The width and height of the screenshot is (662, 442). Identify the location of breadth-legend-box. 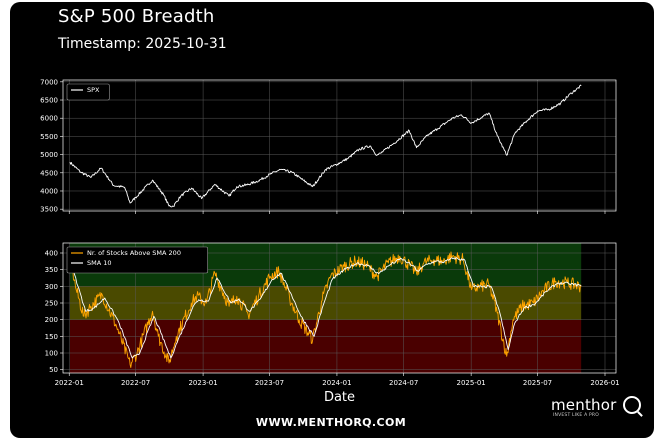
(137, 260).